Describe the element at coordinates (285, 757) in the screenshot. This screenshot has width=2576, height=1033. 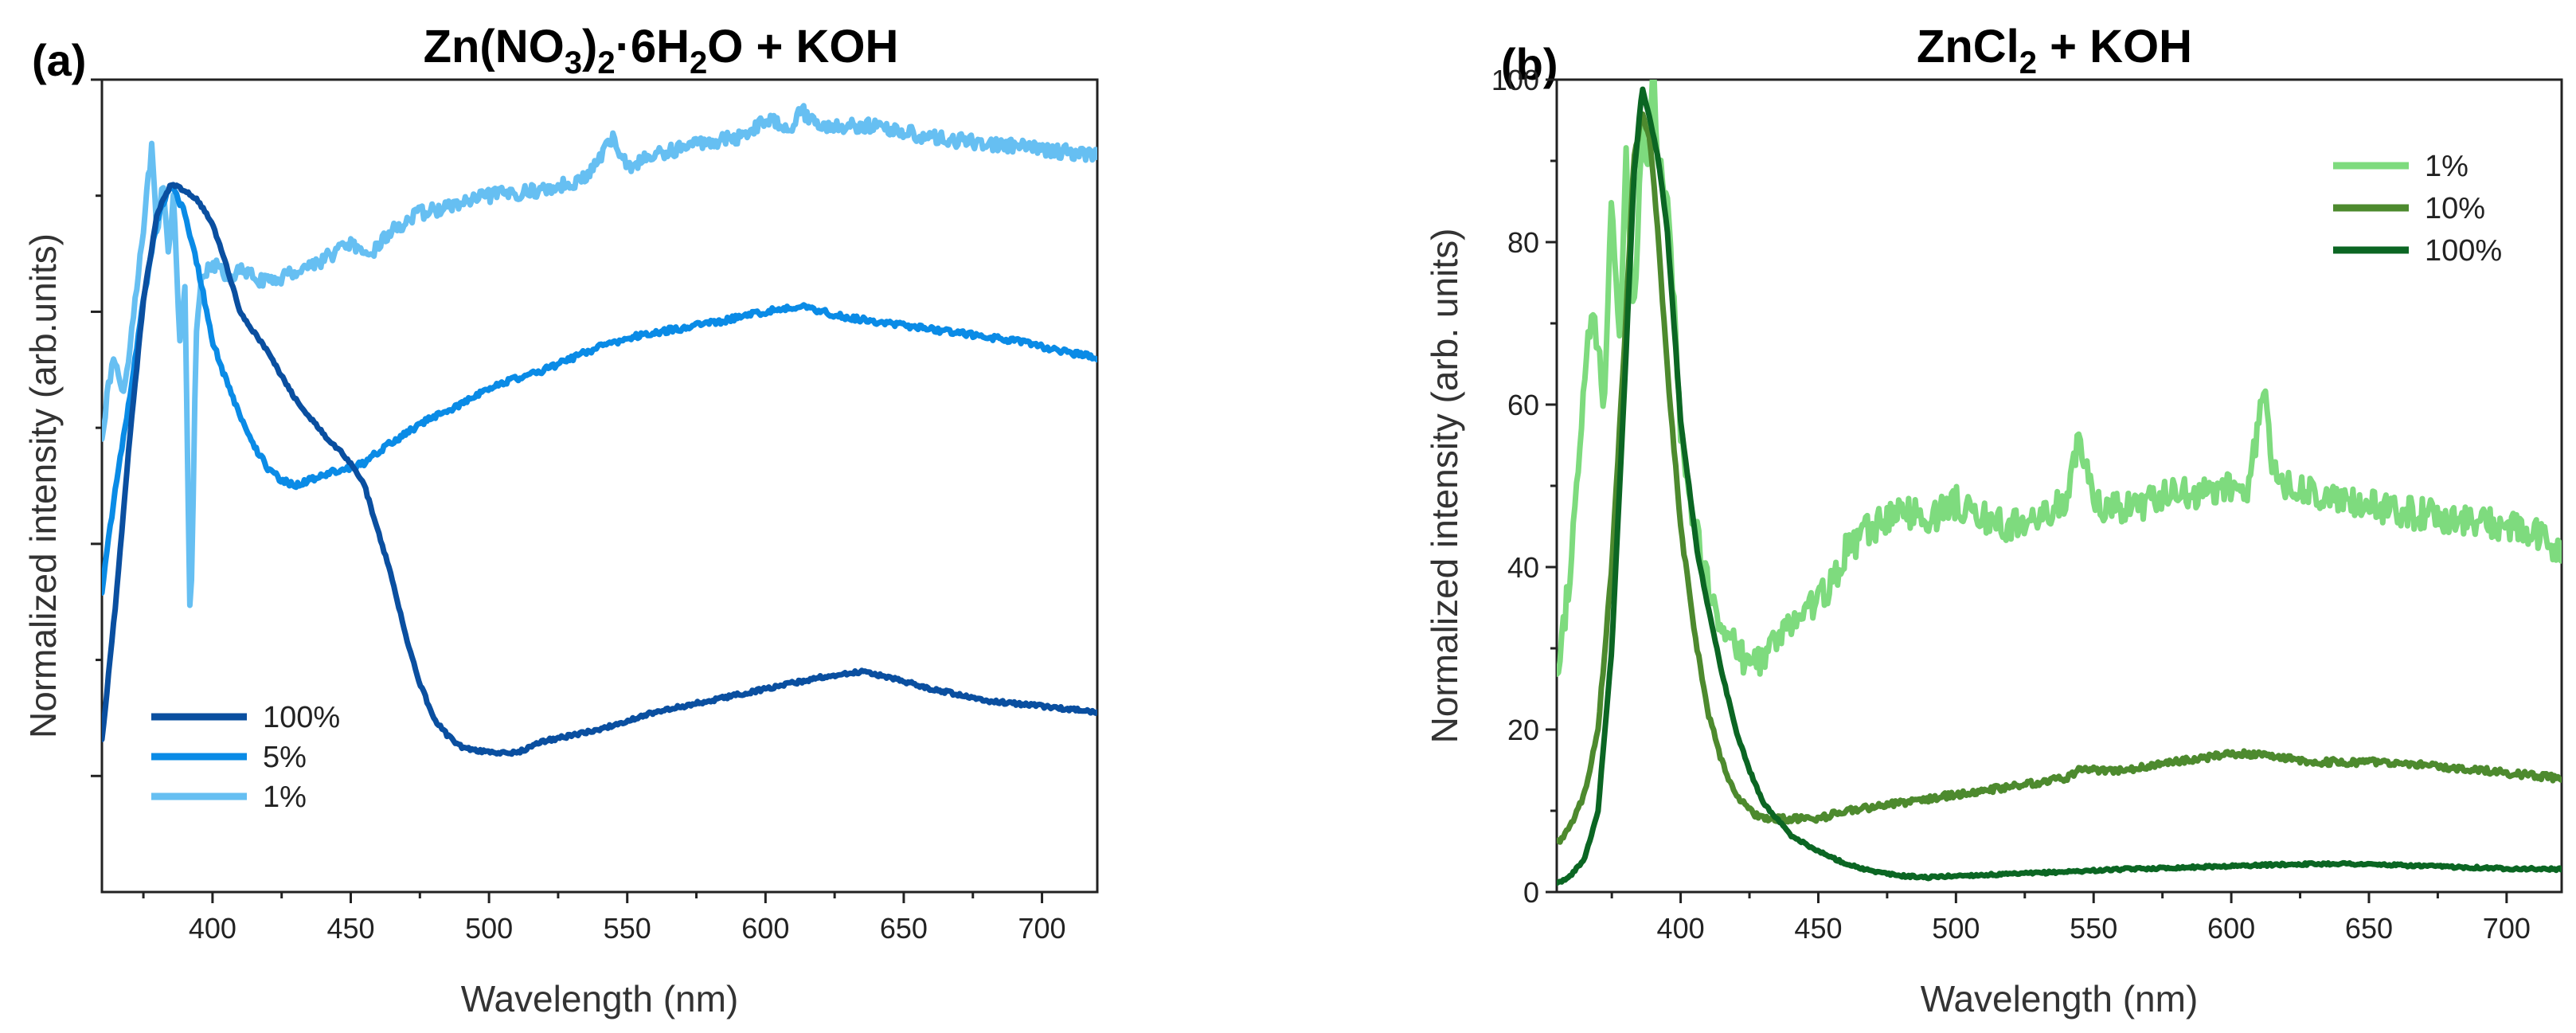
I see `legend-label: 5%` at that location.